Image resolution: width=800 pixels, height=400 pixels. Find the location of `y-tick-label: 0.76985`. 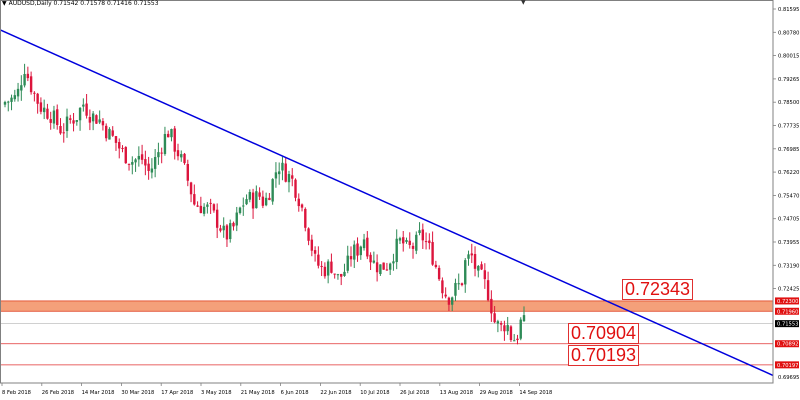

y-tick-label: 0.76985 is located at coordinates (788, 150).